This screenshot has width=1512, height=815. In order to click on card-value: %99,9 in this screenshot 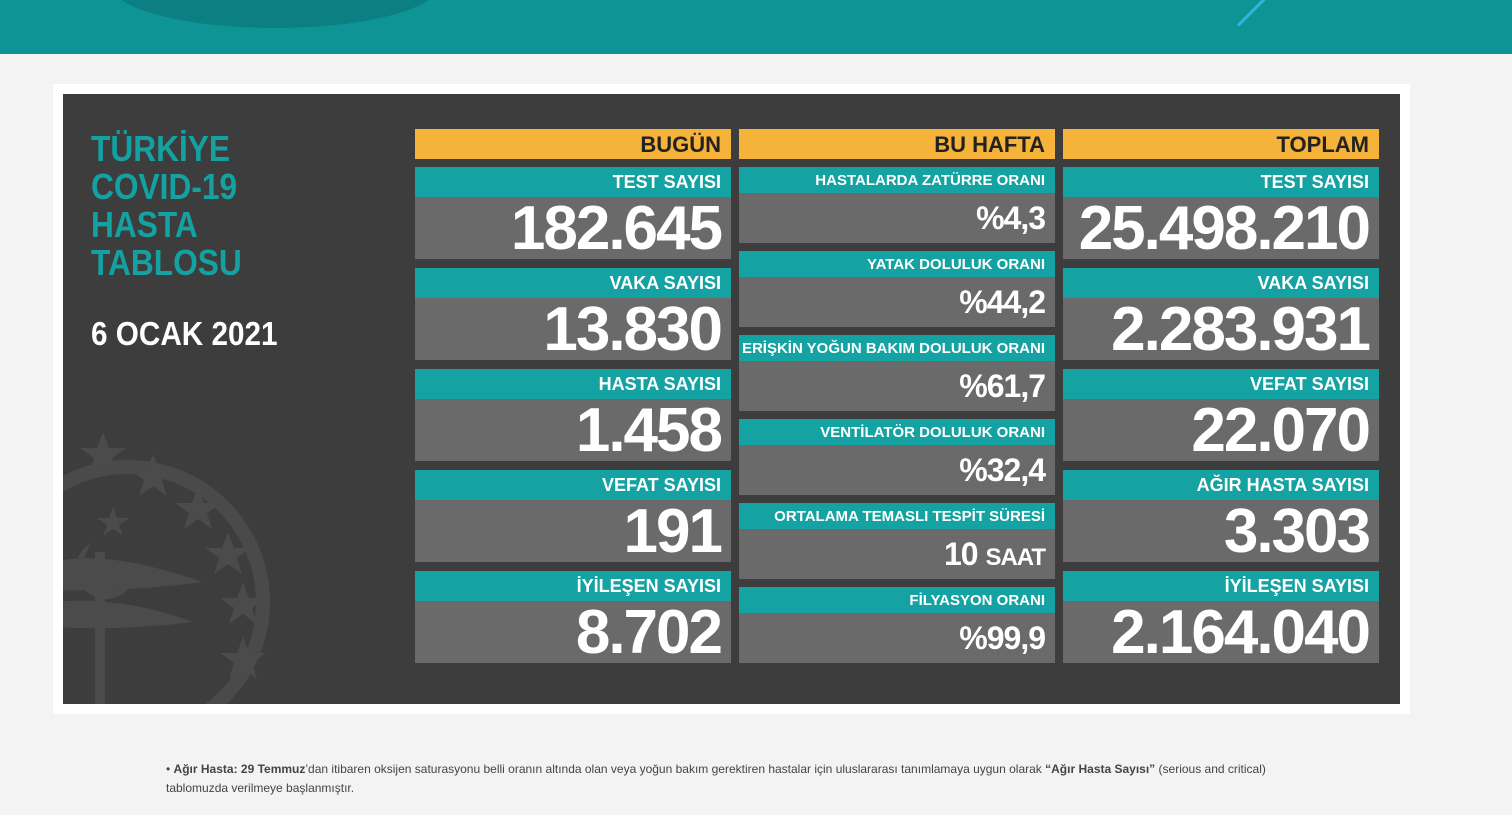, I will do `click(897, 638)`.